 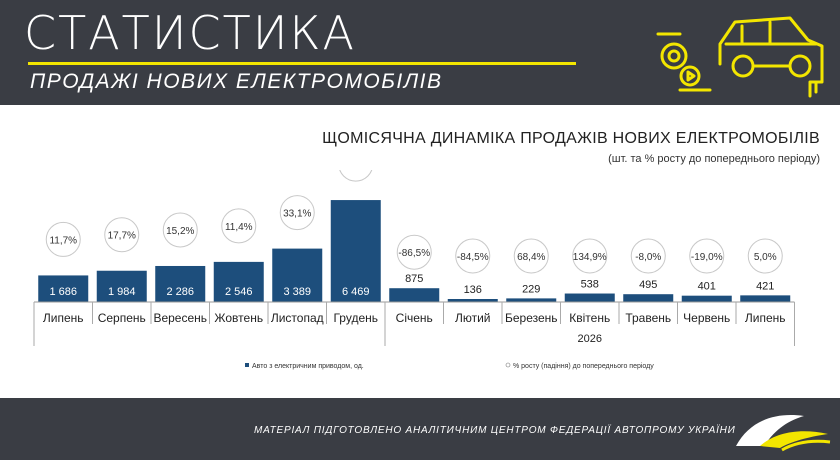 What do you see at coordinates (236, 81) in the screenshot?
I see `page-subtitle: ПРОДАЖІ НОВИХ ЕЛЕКТРОМОБІЛІВ` at bounding box center [236, 81].